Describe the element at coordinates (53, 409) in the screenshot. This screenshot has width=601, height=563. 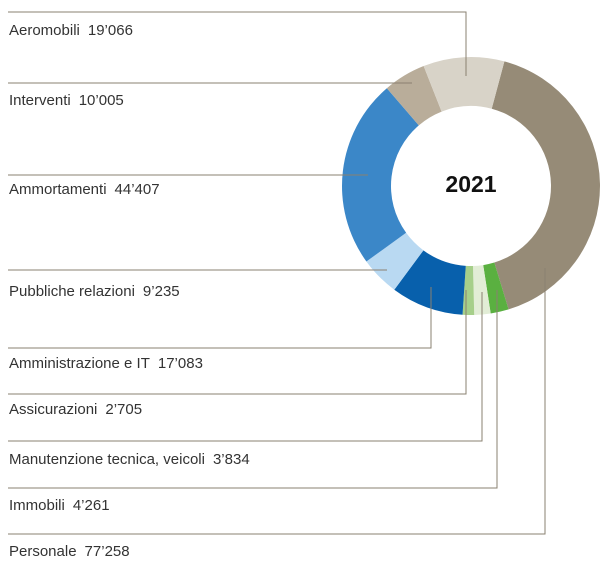
I see `category-name: Assicurazioni` at that location.